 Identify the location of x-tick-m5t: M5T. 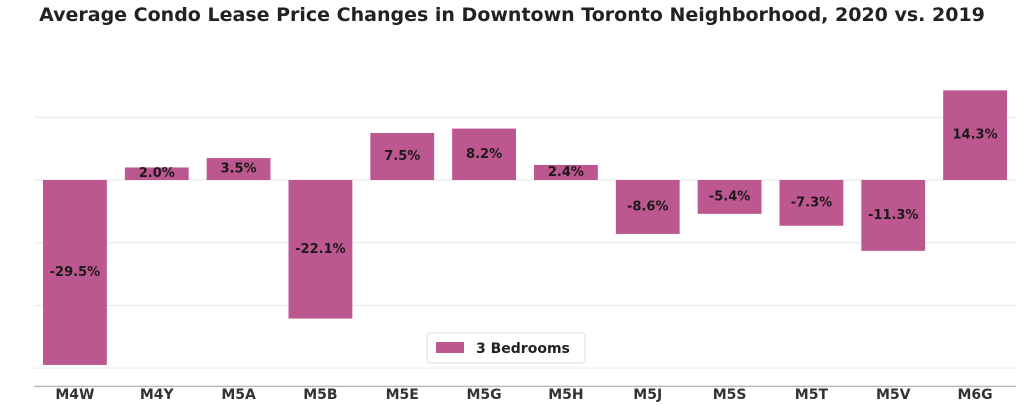
(812, 395).